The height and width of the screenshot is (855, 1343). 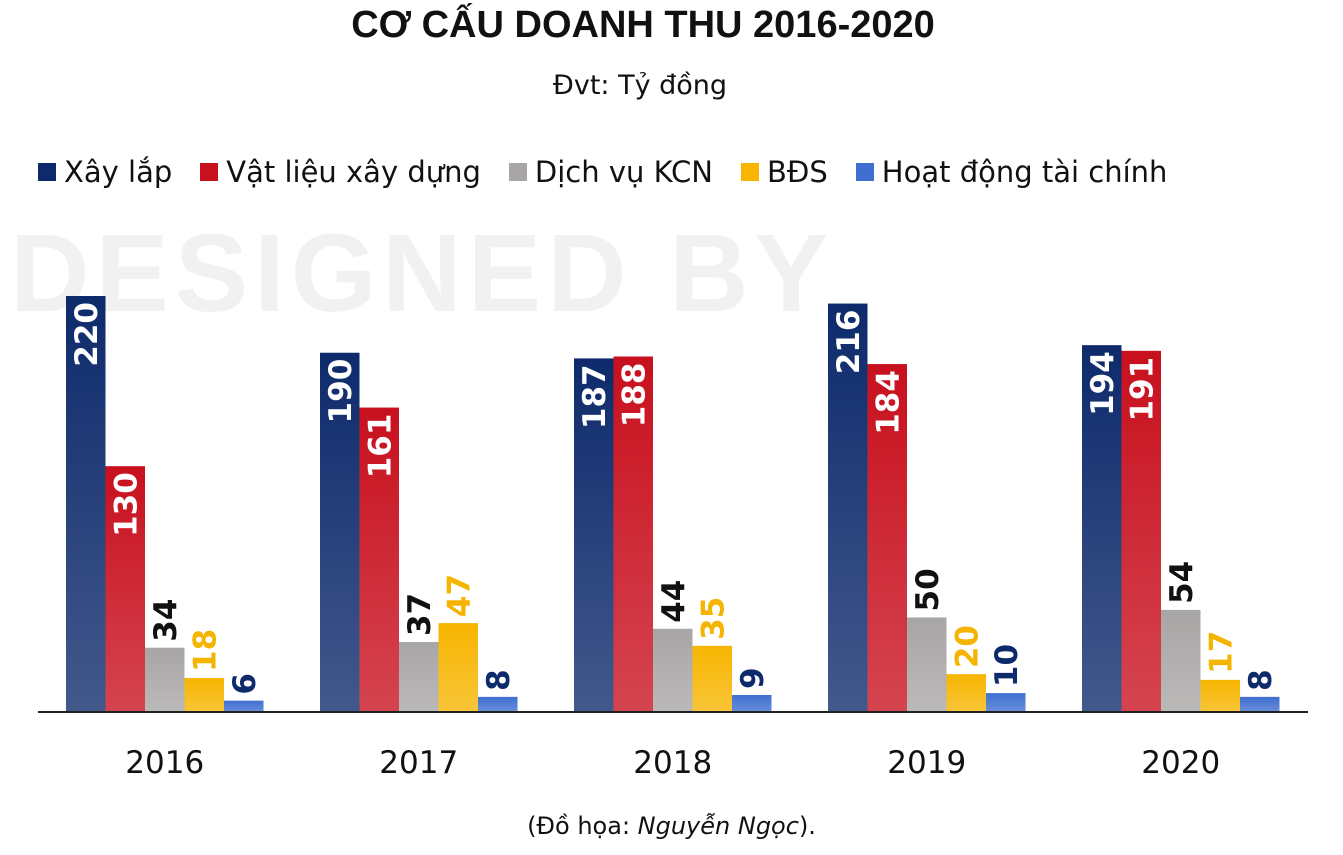 I want to click on data-label-2020-series-0: 194, so click(x=1103, y=383).